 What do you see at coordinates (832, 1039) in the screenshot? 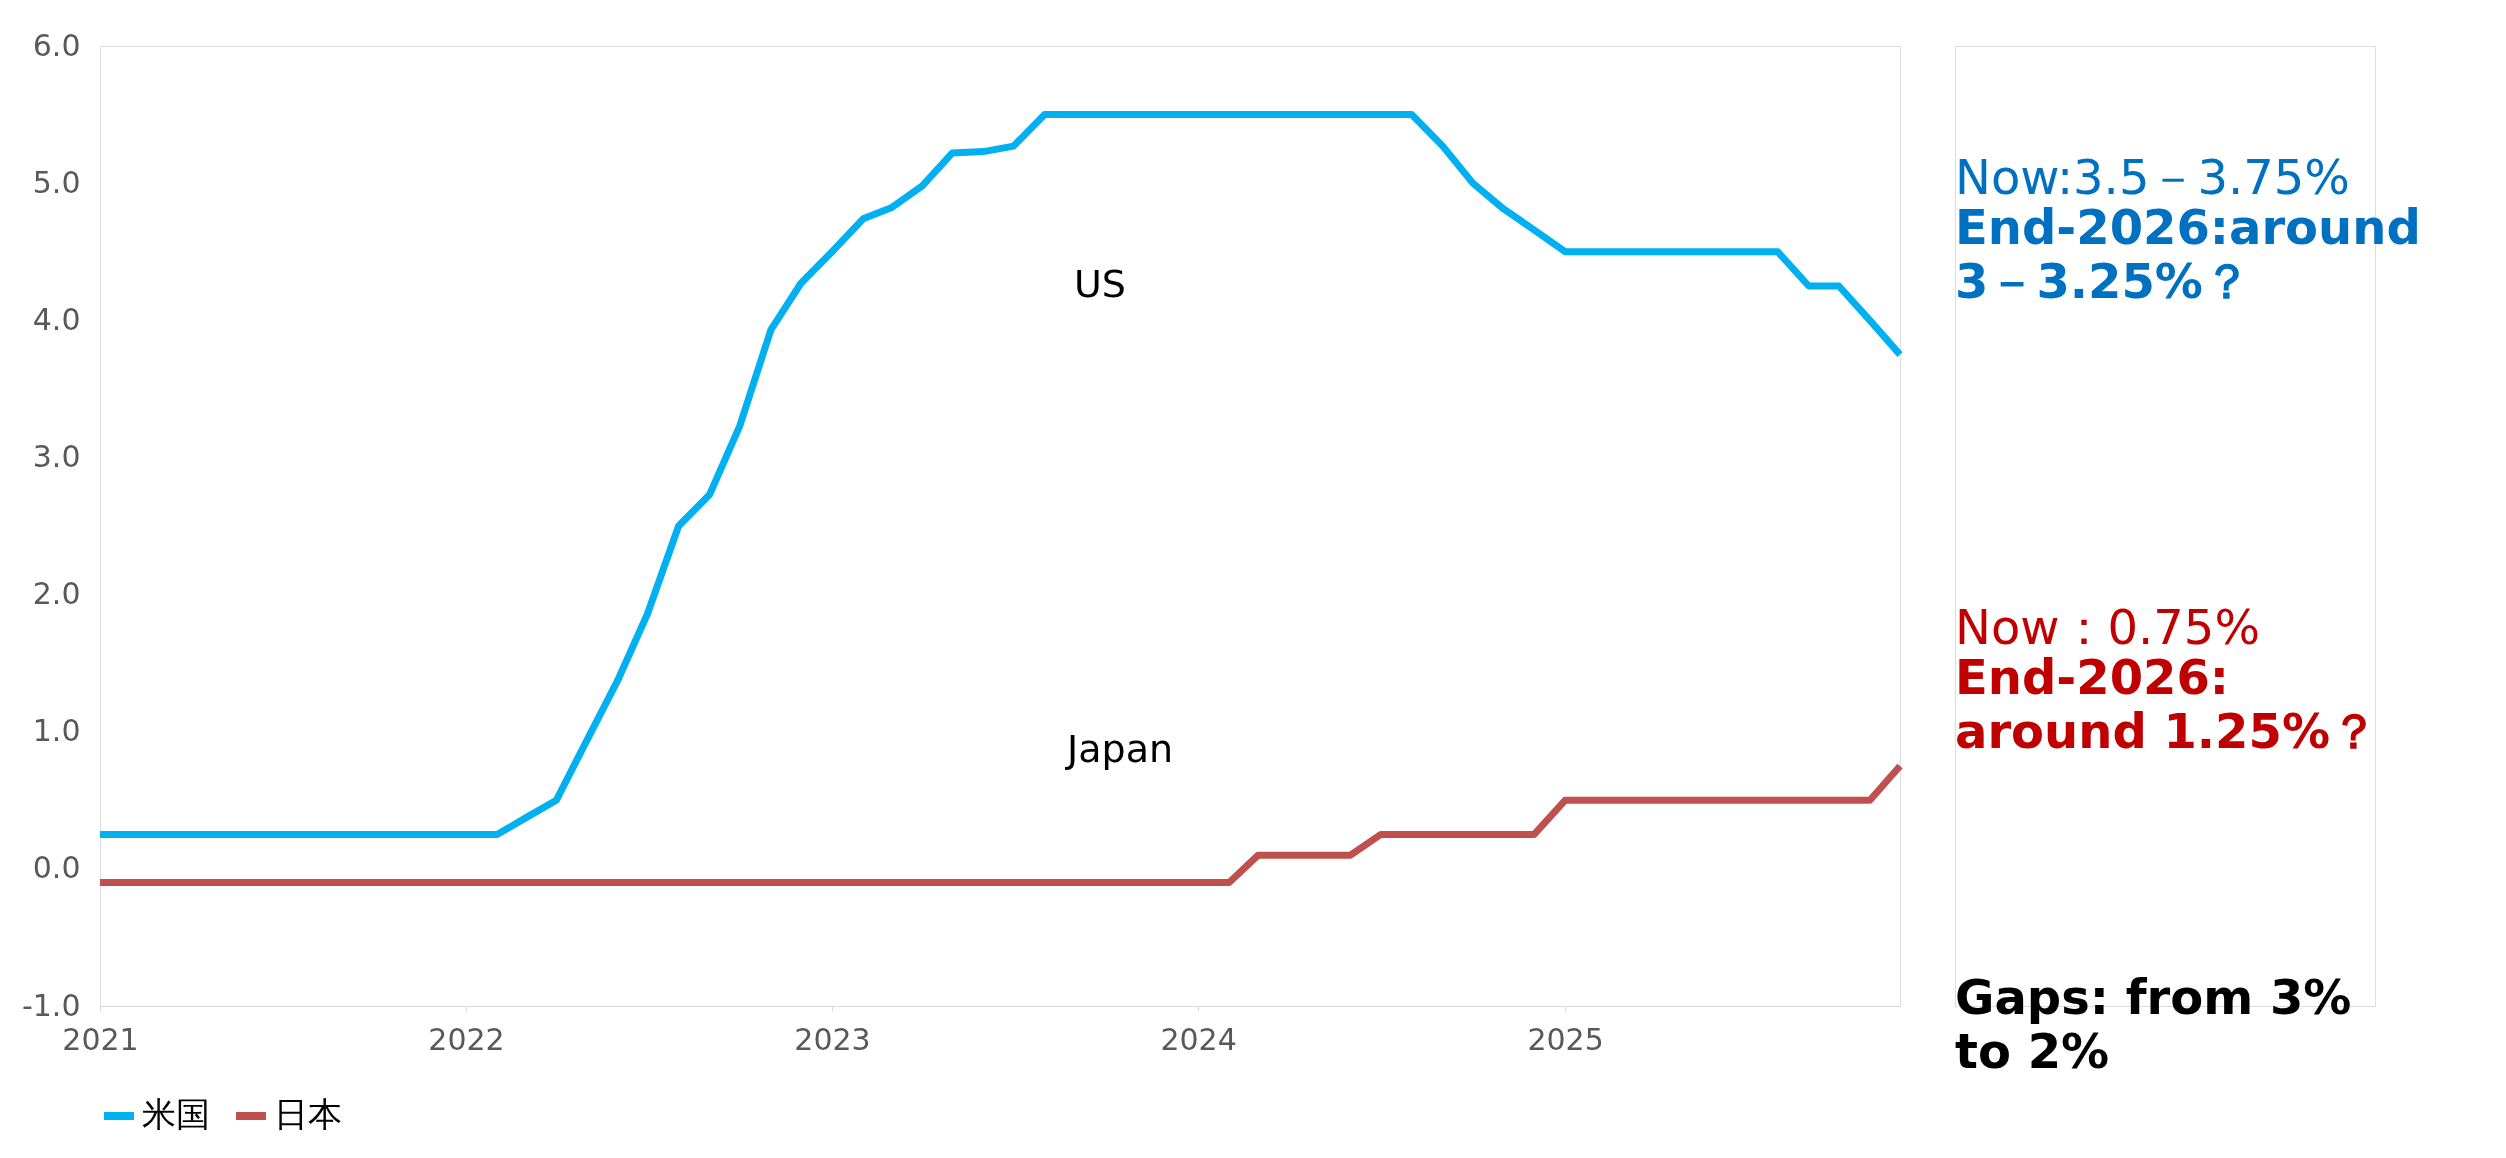
I see `x-tick-label: 2023` at bounding box center [832, 1039].